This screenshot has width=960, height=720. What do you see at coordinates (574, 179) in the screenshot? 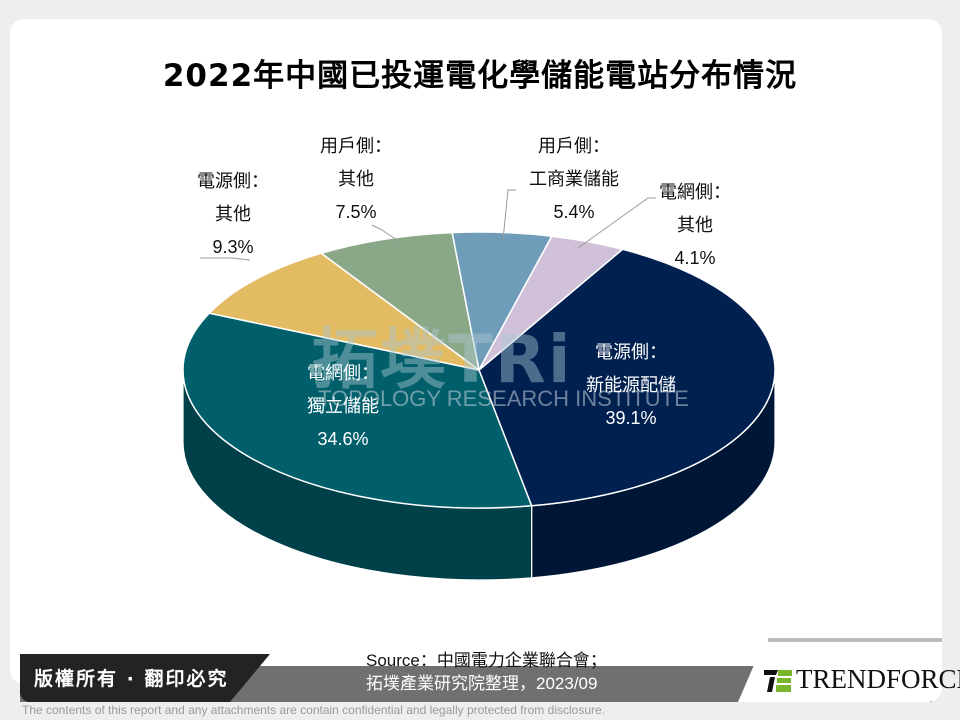
I see `label-user-commercial: 用戶側： 工商業儲能 5.4%` at bounding box center [574, 179].